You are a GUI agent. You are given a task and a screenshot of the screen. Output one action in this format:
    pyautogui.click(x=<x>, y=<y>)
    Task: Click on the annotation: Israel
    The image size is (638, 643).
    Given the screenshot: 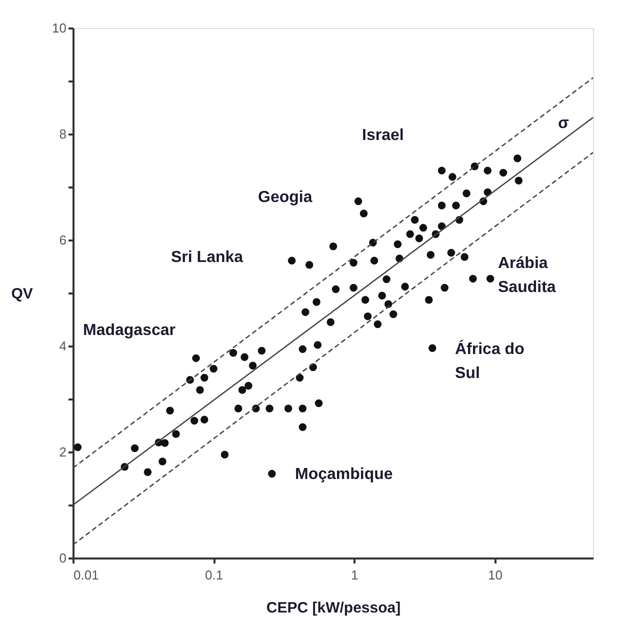 What is the action you would take?
    pyautogui.click(x=383, y=135)
    